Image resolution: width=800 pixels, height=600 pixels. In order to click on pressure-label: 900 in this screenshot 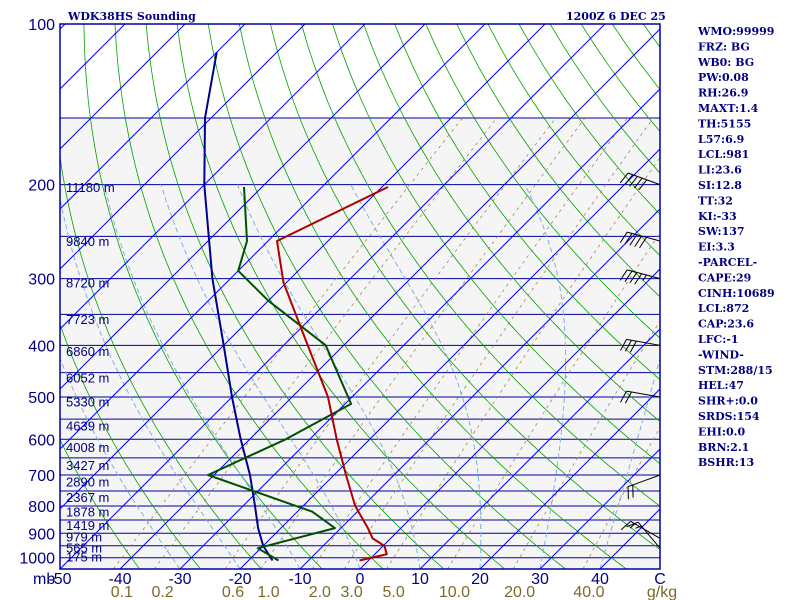, I will do `click(41, 534)`.